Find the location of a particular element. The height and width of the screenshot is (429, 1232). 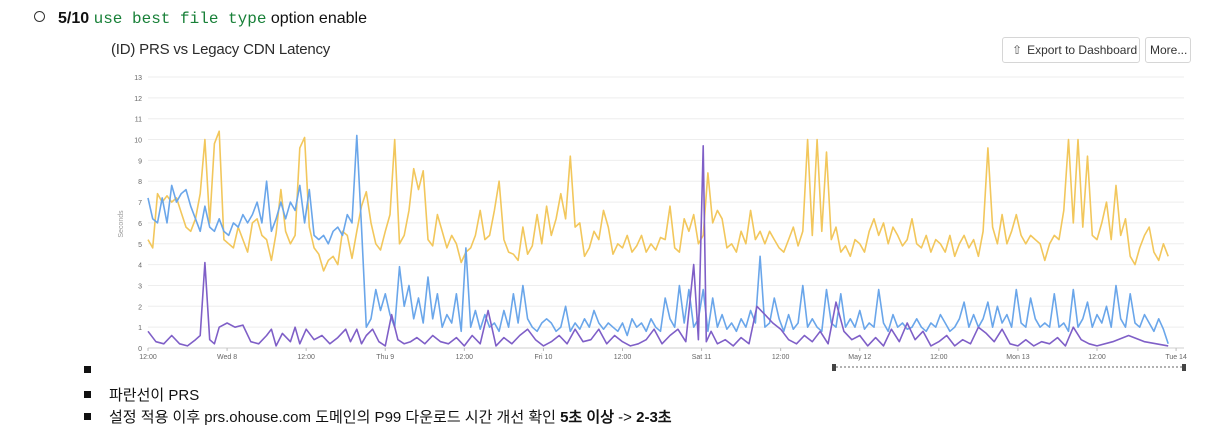

scrollbar-left-handle is located at coordinates (834, 367).